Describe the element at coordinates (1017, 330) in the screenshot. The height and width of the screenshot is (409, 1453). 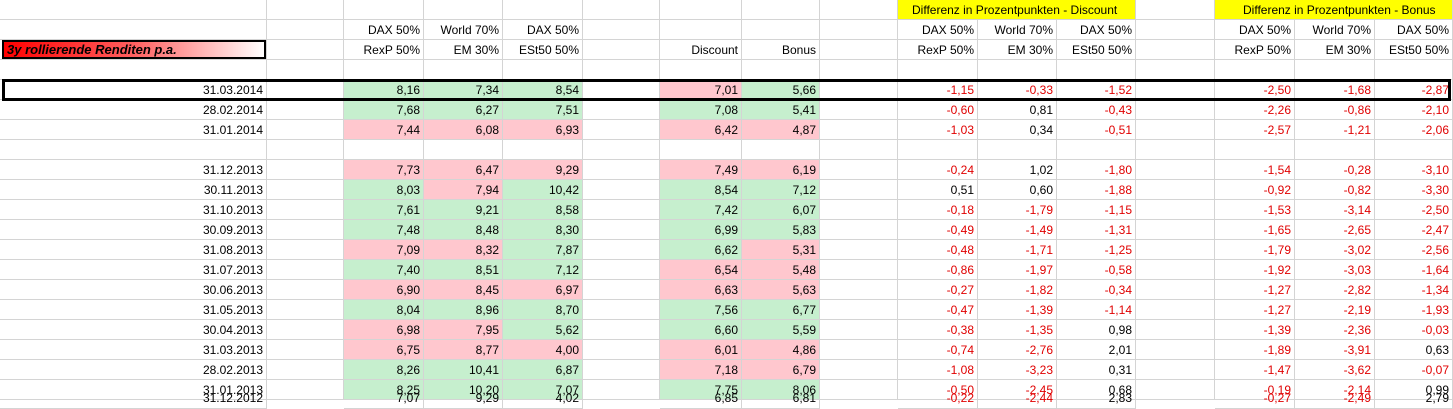
I see `discount-diff-cell: -1,35` at that location.